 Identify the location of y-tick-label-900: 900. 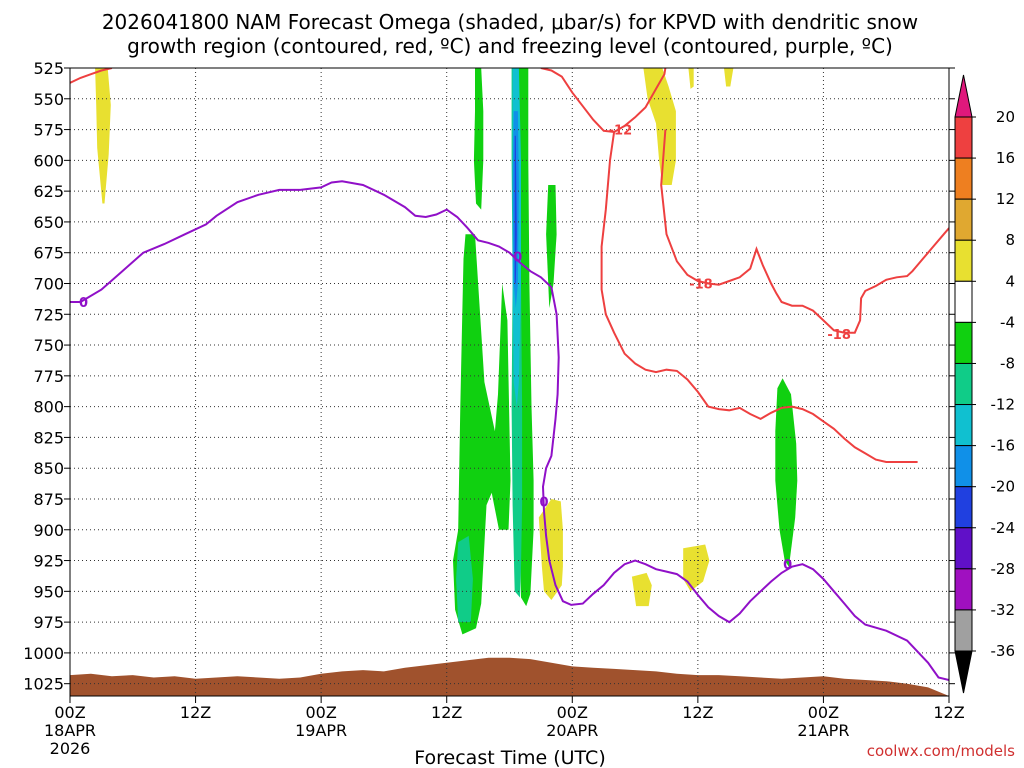
(48, 530).